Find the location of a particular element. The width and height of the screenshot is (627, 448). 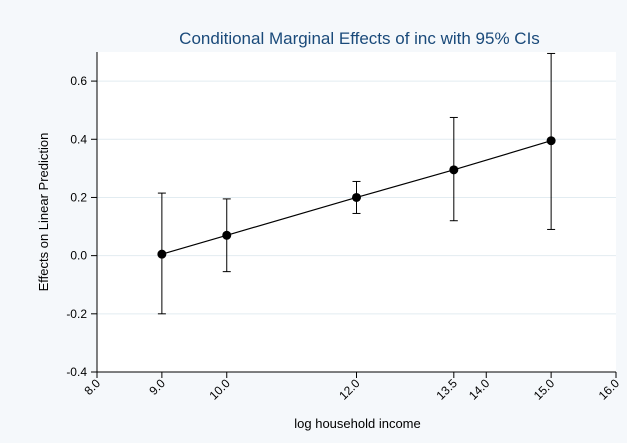

x-axis-label: log household income is located at coordinates (357, 423).